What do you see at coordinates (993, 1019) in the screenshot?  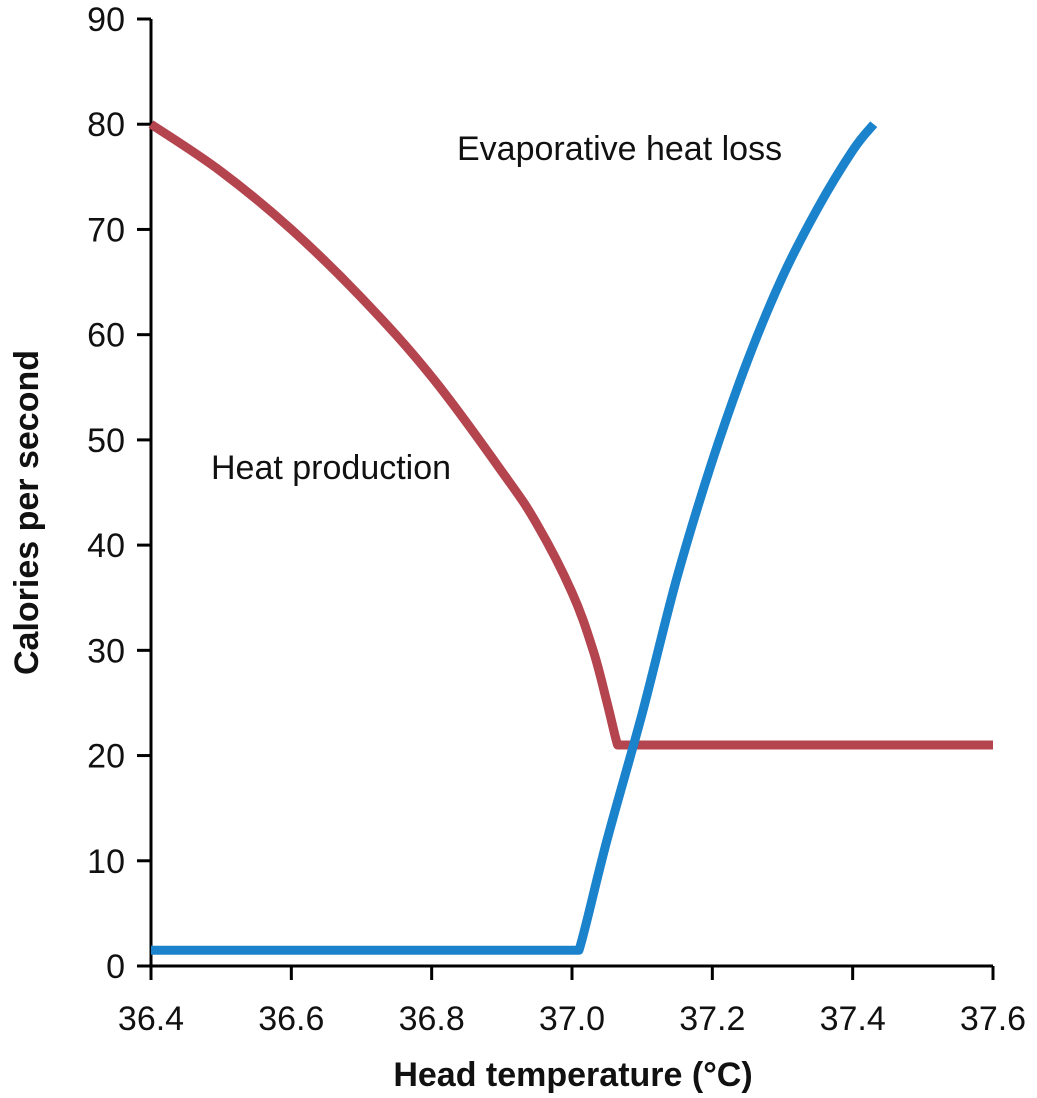 I see `x-tick-label: 37.6` at bounding box center [993, 1019].